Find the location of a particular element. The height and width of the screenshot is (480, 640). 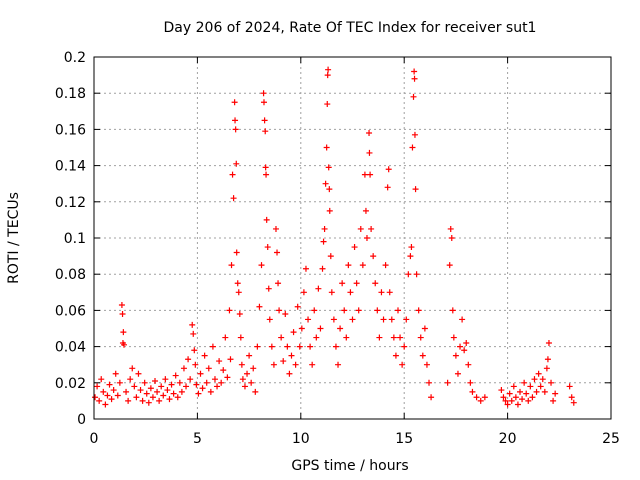

y-tick-label: 0.14 is located at coordinates (70, 167).